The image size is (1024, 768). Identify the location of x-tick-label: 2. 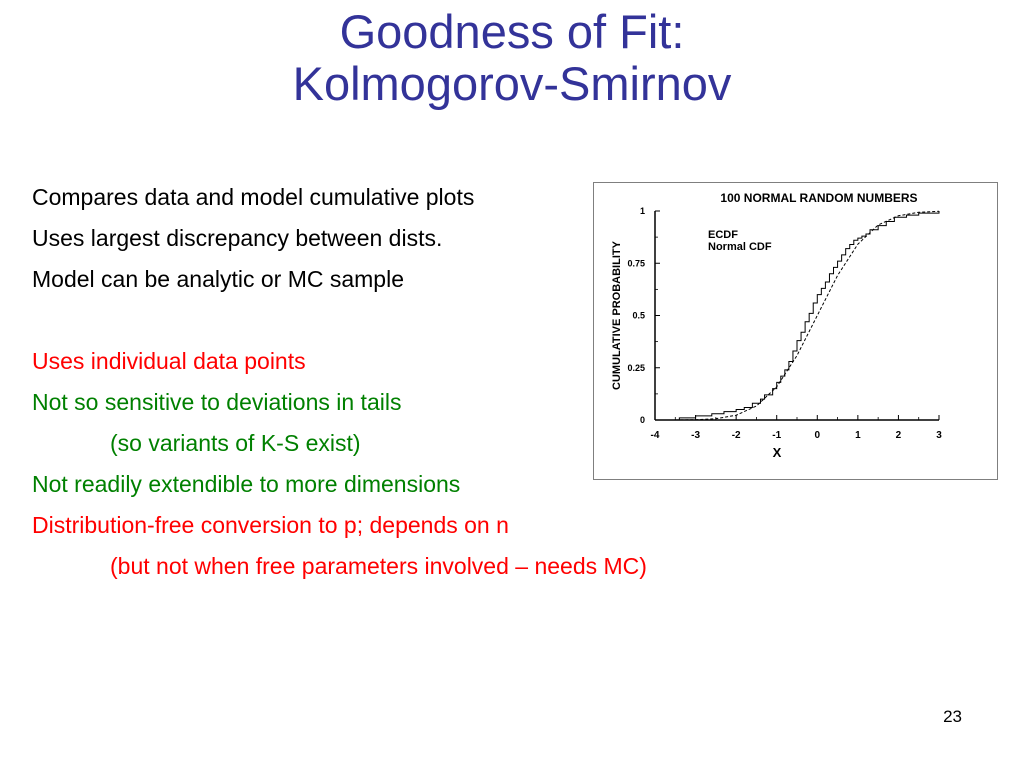
(899, 435).